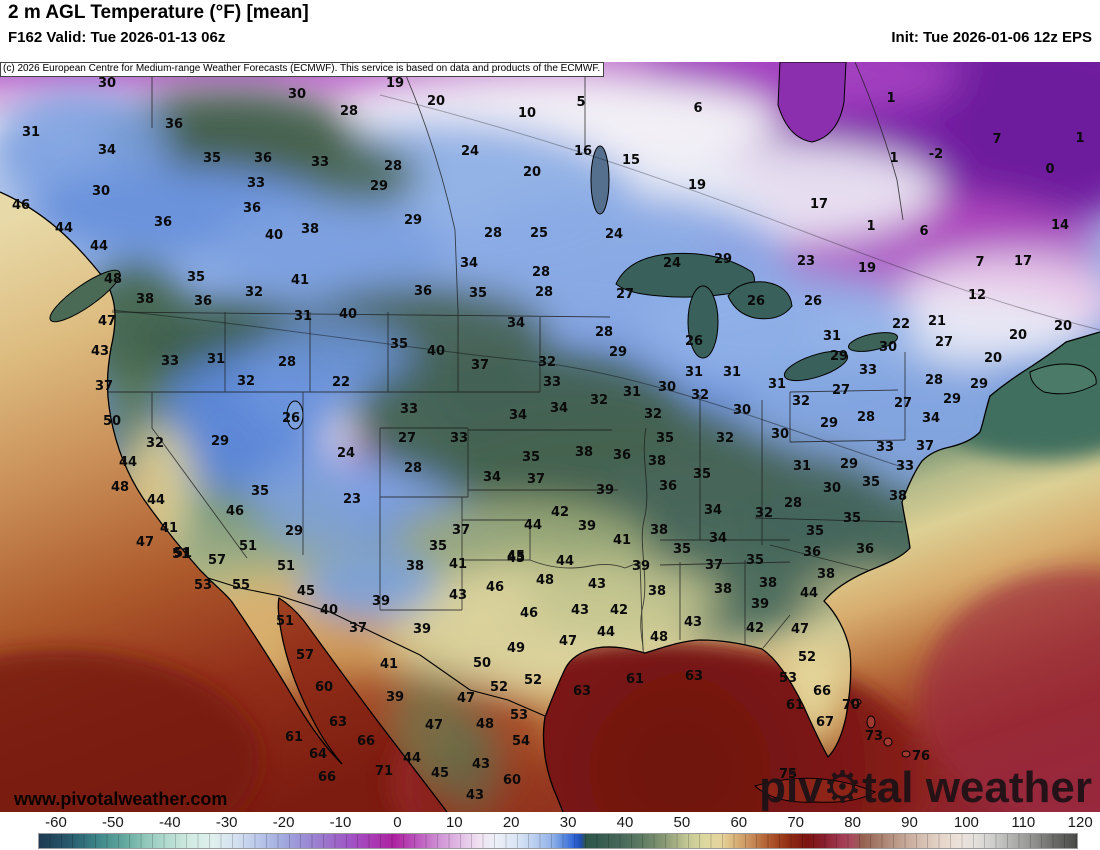 The height and width of the screenshot is (850, 1100). I want to click on temp-value-label: 5, so click(580, 102).